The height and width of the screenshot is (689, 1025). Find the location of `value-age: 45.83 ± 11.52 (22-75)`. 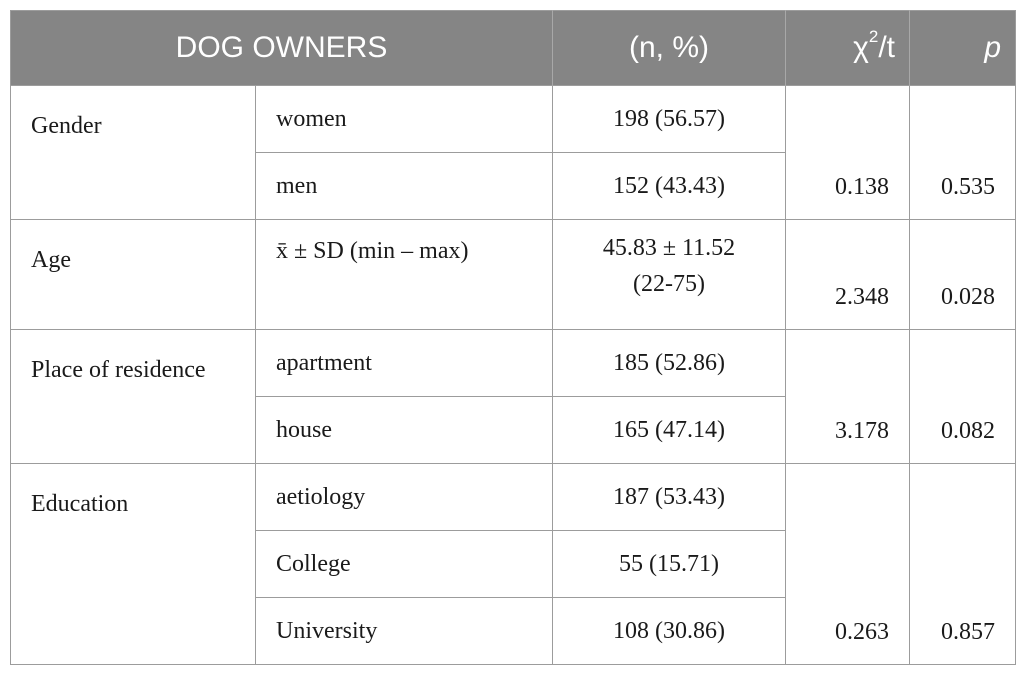

value-age: 45.83 ± 11.52 (22-75) is located at coordinates (669, 274).